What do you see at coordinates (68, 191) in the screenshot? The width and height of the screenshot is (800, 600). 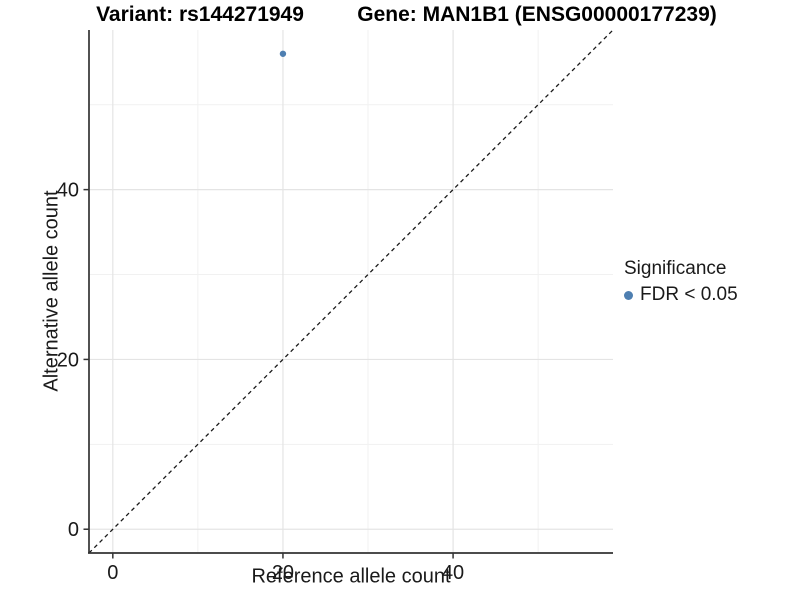 I see `y-tick-label: 40` at bounding box center [68, 191].